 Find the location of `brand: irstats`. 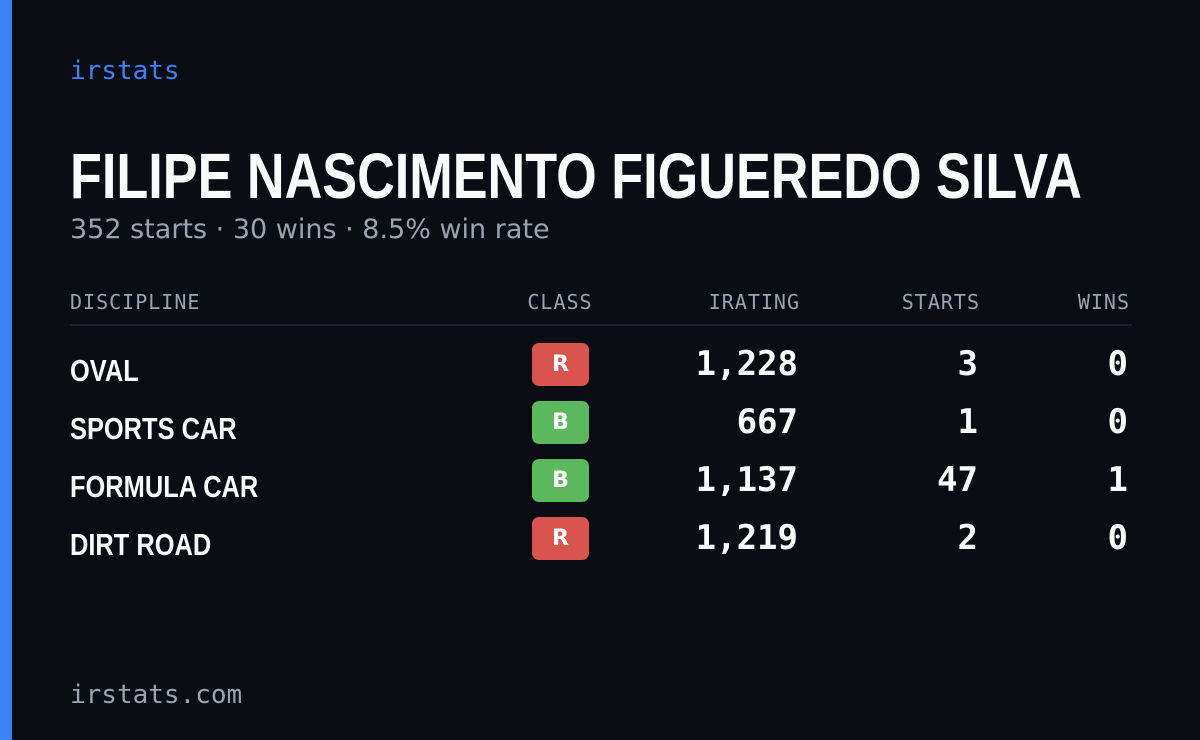

brand: irstats is located at coordinates (125, 71).